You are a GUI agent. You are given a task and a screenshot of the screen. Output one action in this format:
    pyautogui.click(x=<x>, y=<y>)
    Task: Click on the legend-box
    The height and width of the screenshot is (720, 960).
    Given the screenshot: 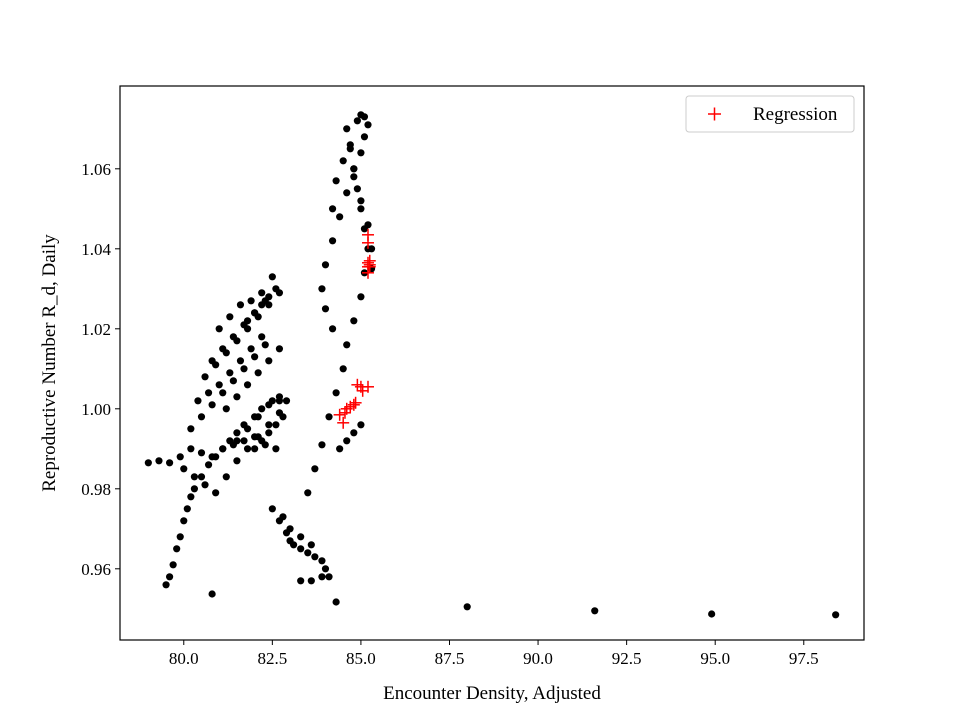 What is the action you would take?
    pyautogui.click(x=770, y=114)
    